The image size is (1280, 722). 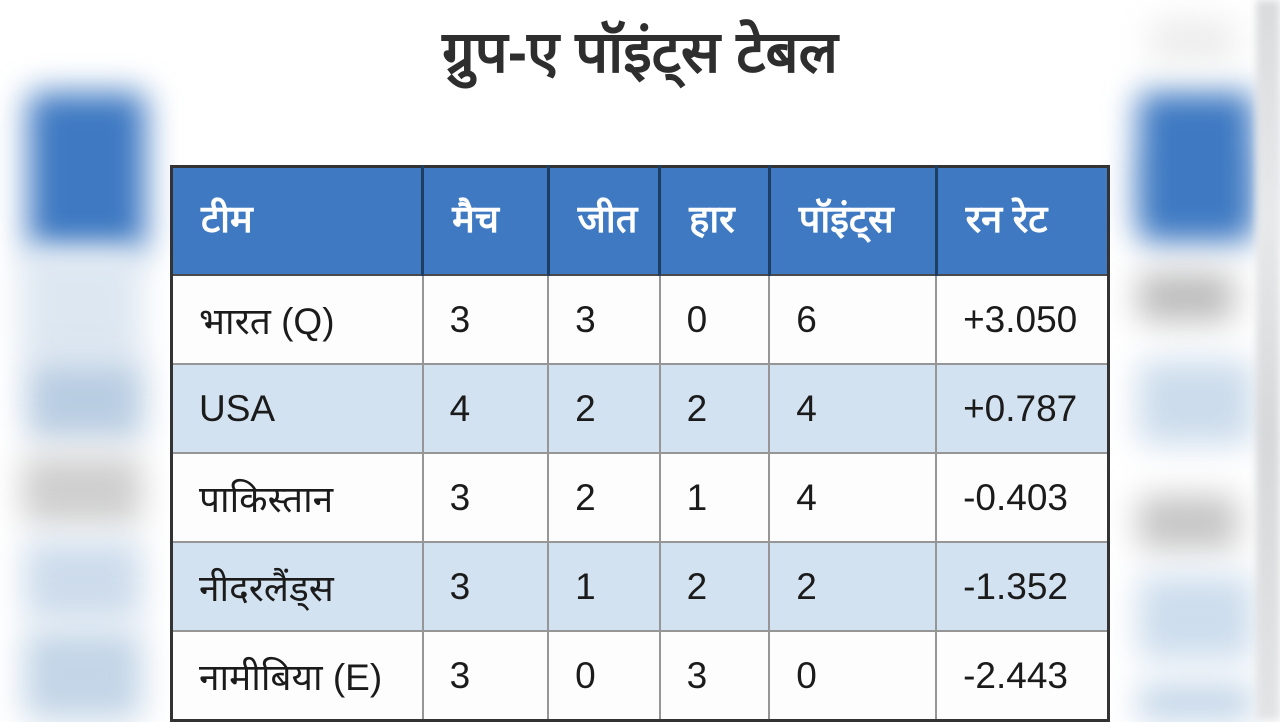 I want to click on cell-losses: 3, so click(x=714, y=675).